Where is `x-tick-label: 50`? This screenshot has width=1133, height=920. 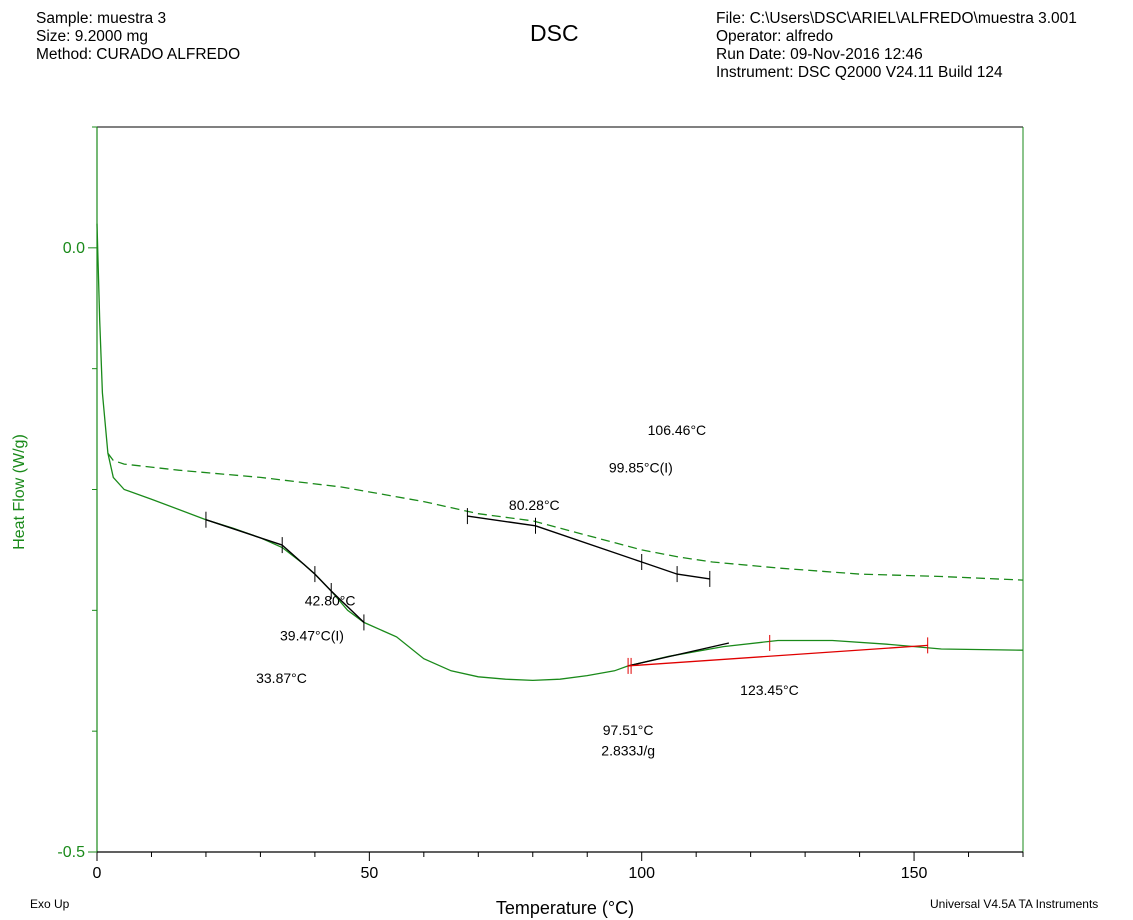
x-tick-label: 50 is located at coordinates (369, 873).